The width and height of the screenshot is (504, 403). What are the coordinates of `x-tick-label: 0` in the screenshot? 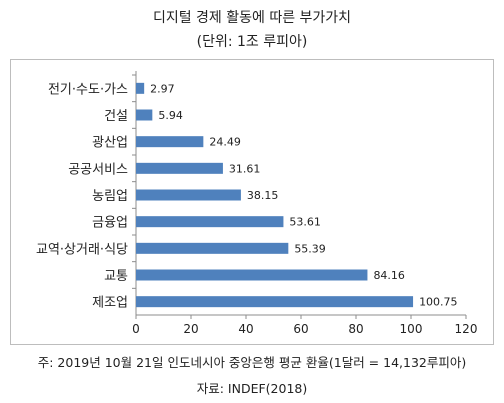 It's located at (136, 329).